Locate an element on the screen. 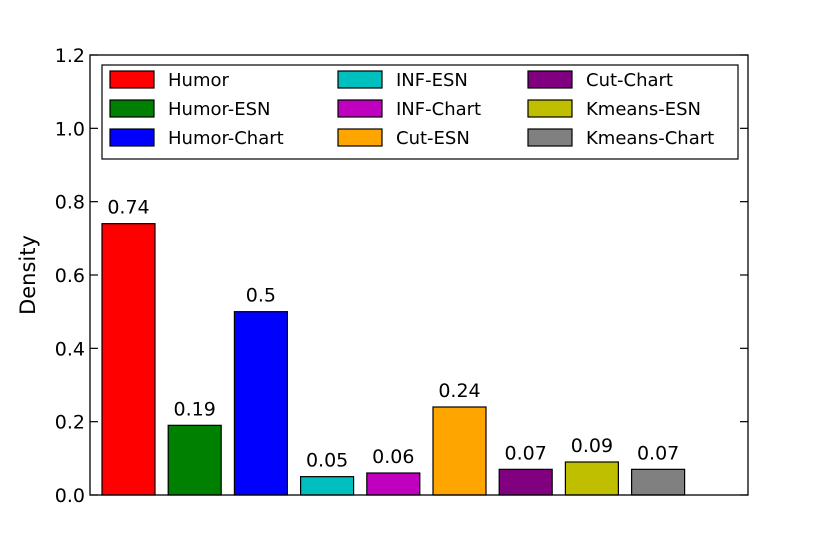  legend-label-cut-chart: Cut-Chart is located at coordinates (629, 80).